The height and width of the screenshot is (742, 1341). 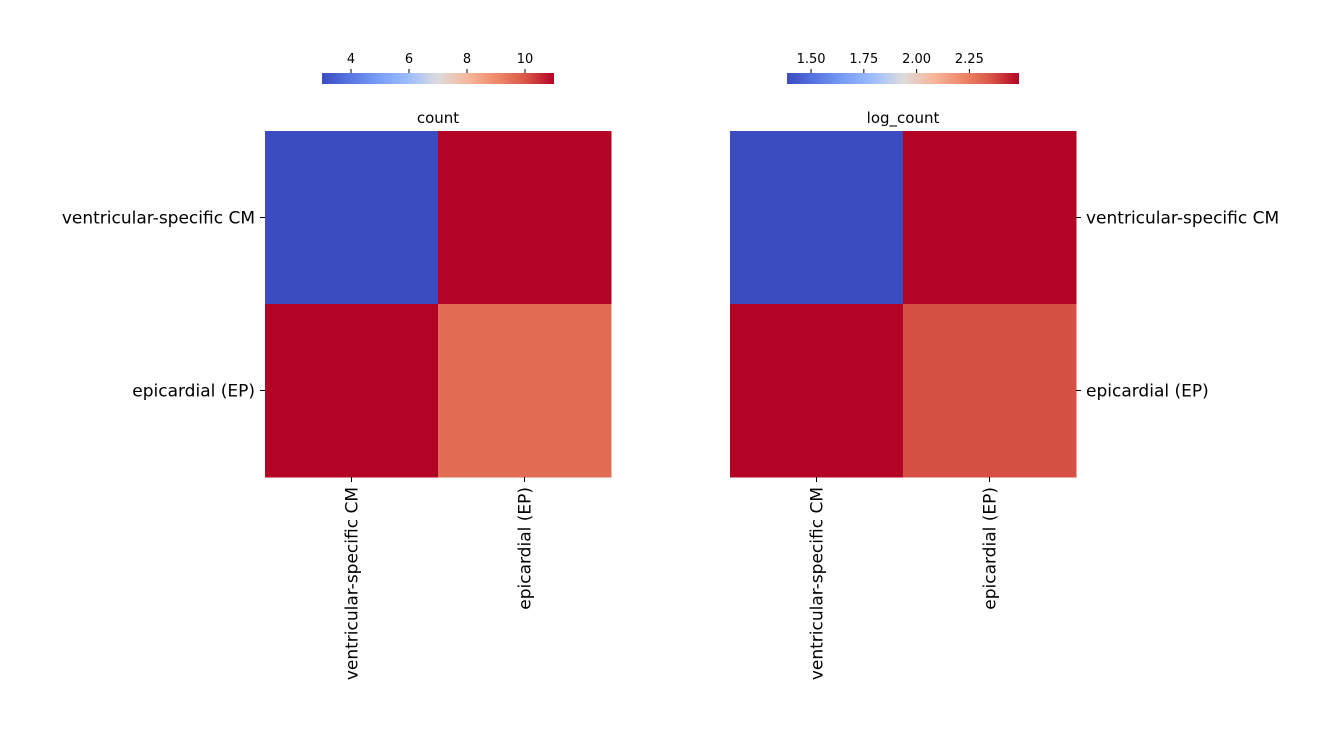 What do you see at coordinates (525, 59) in the screenshot?
I see `colorbar-tick-label: 10` at bounding box center [525, 59].